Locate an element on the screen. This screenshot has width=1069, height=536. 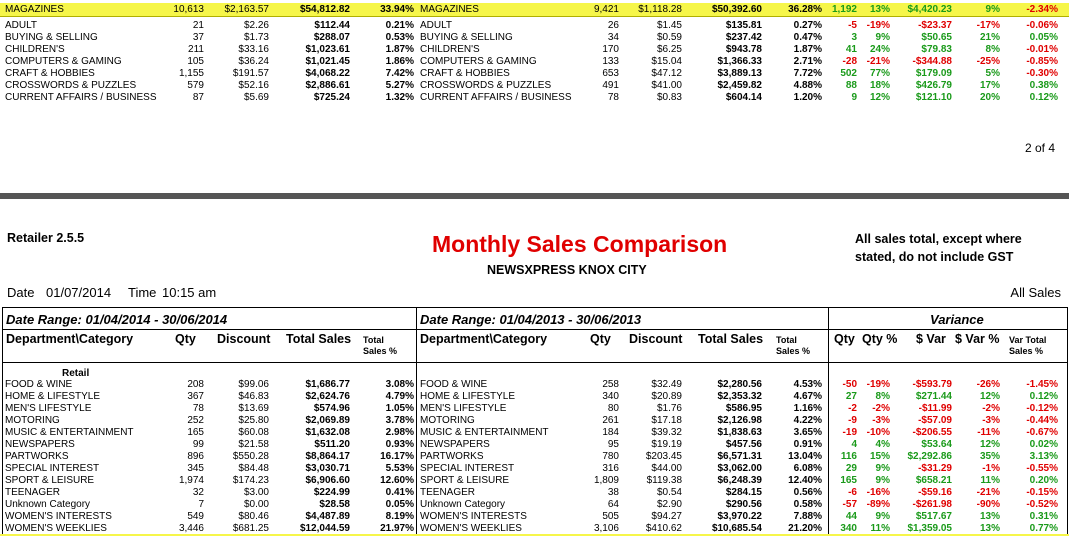
cell-cur-qty: 21 is located at coordinates (198, 25).